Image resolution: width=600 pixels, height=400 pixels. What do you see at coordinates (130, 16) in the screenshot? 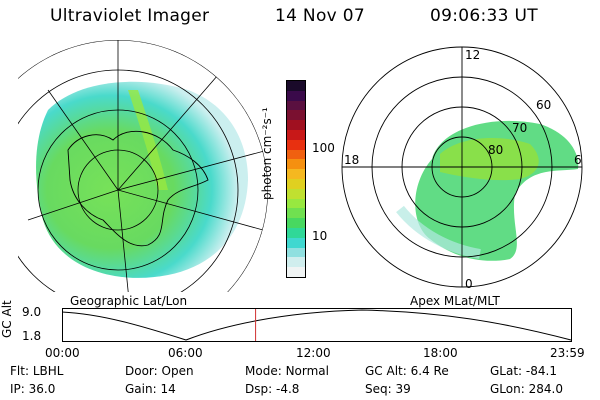
I see `instrument-title: Ultraviolet Imager` at bounding box center [130, 16].